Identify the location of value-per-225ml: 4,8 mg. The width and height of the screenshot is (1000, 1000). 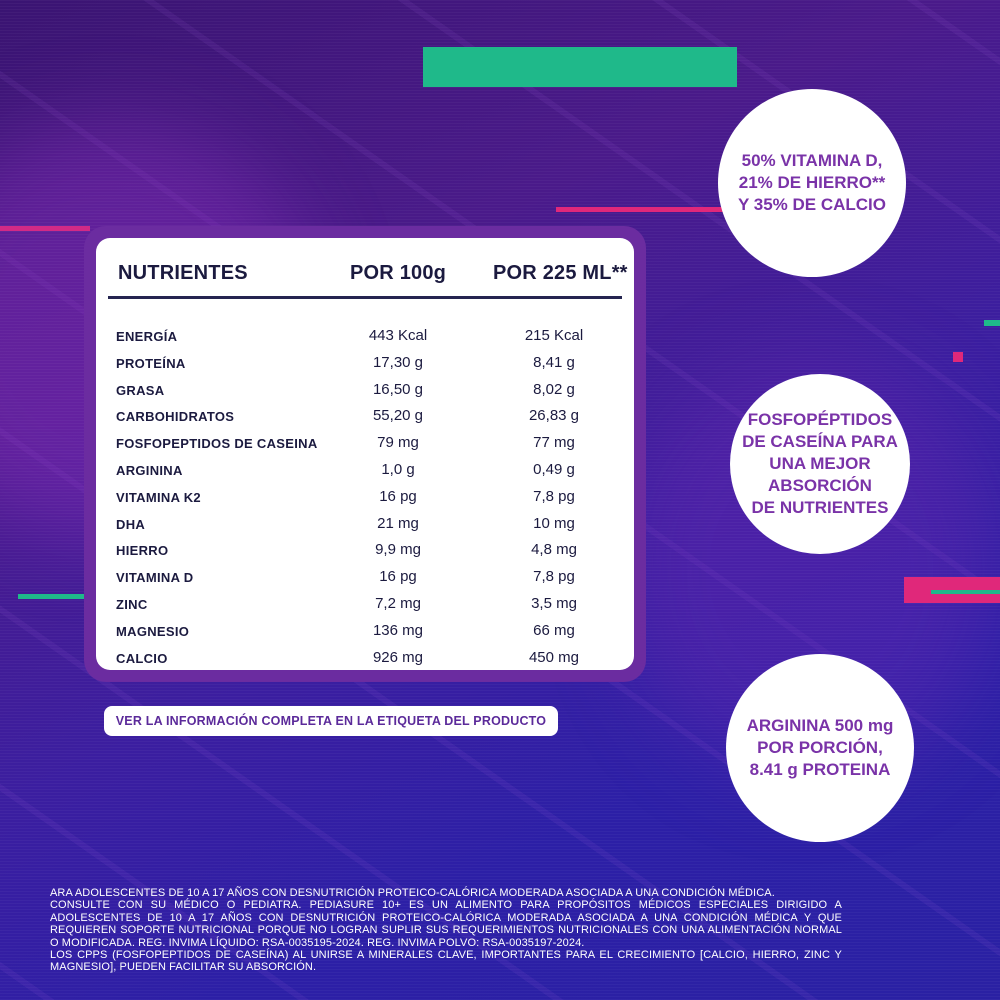
(554, 550).